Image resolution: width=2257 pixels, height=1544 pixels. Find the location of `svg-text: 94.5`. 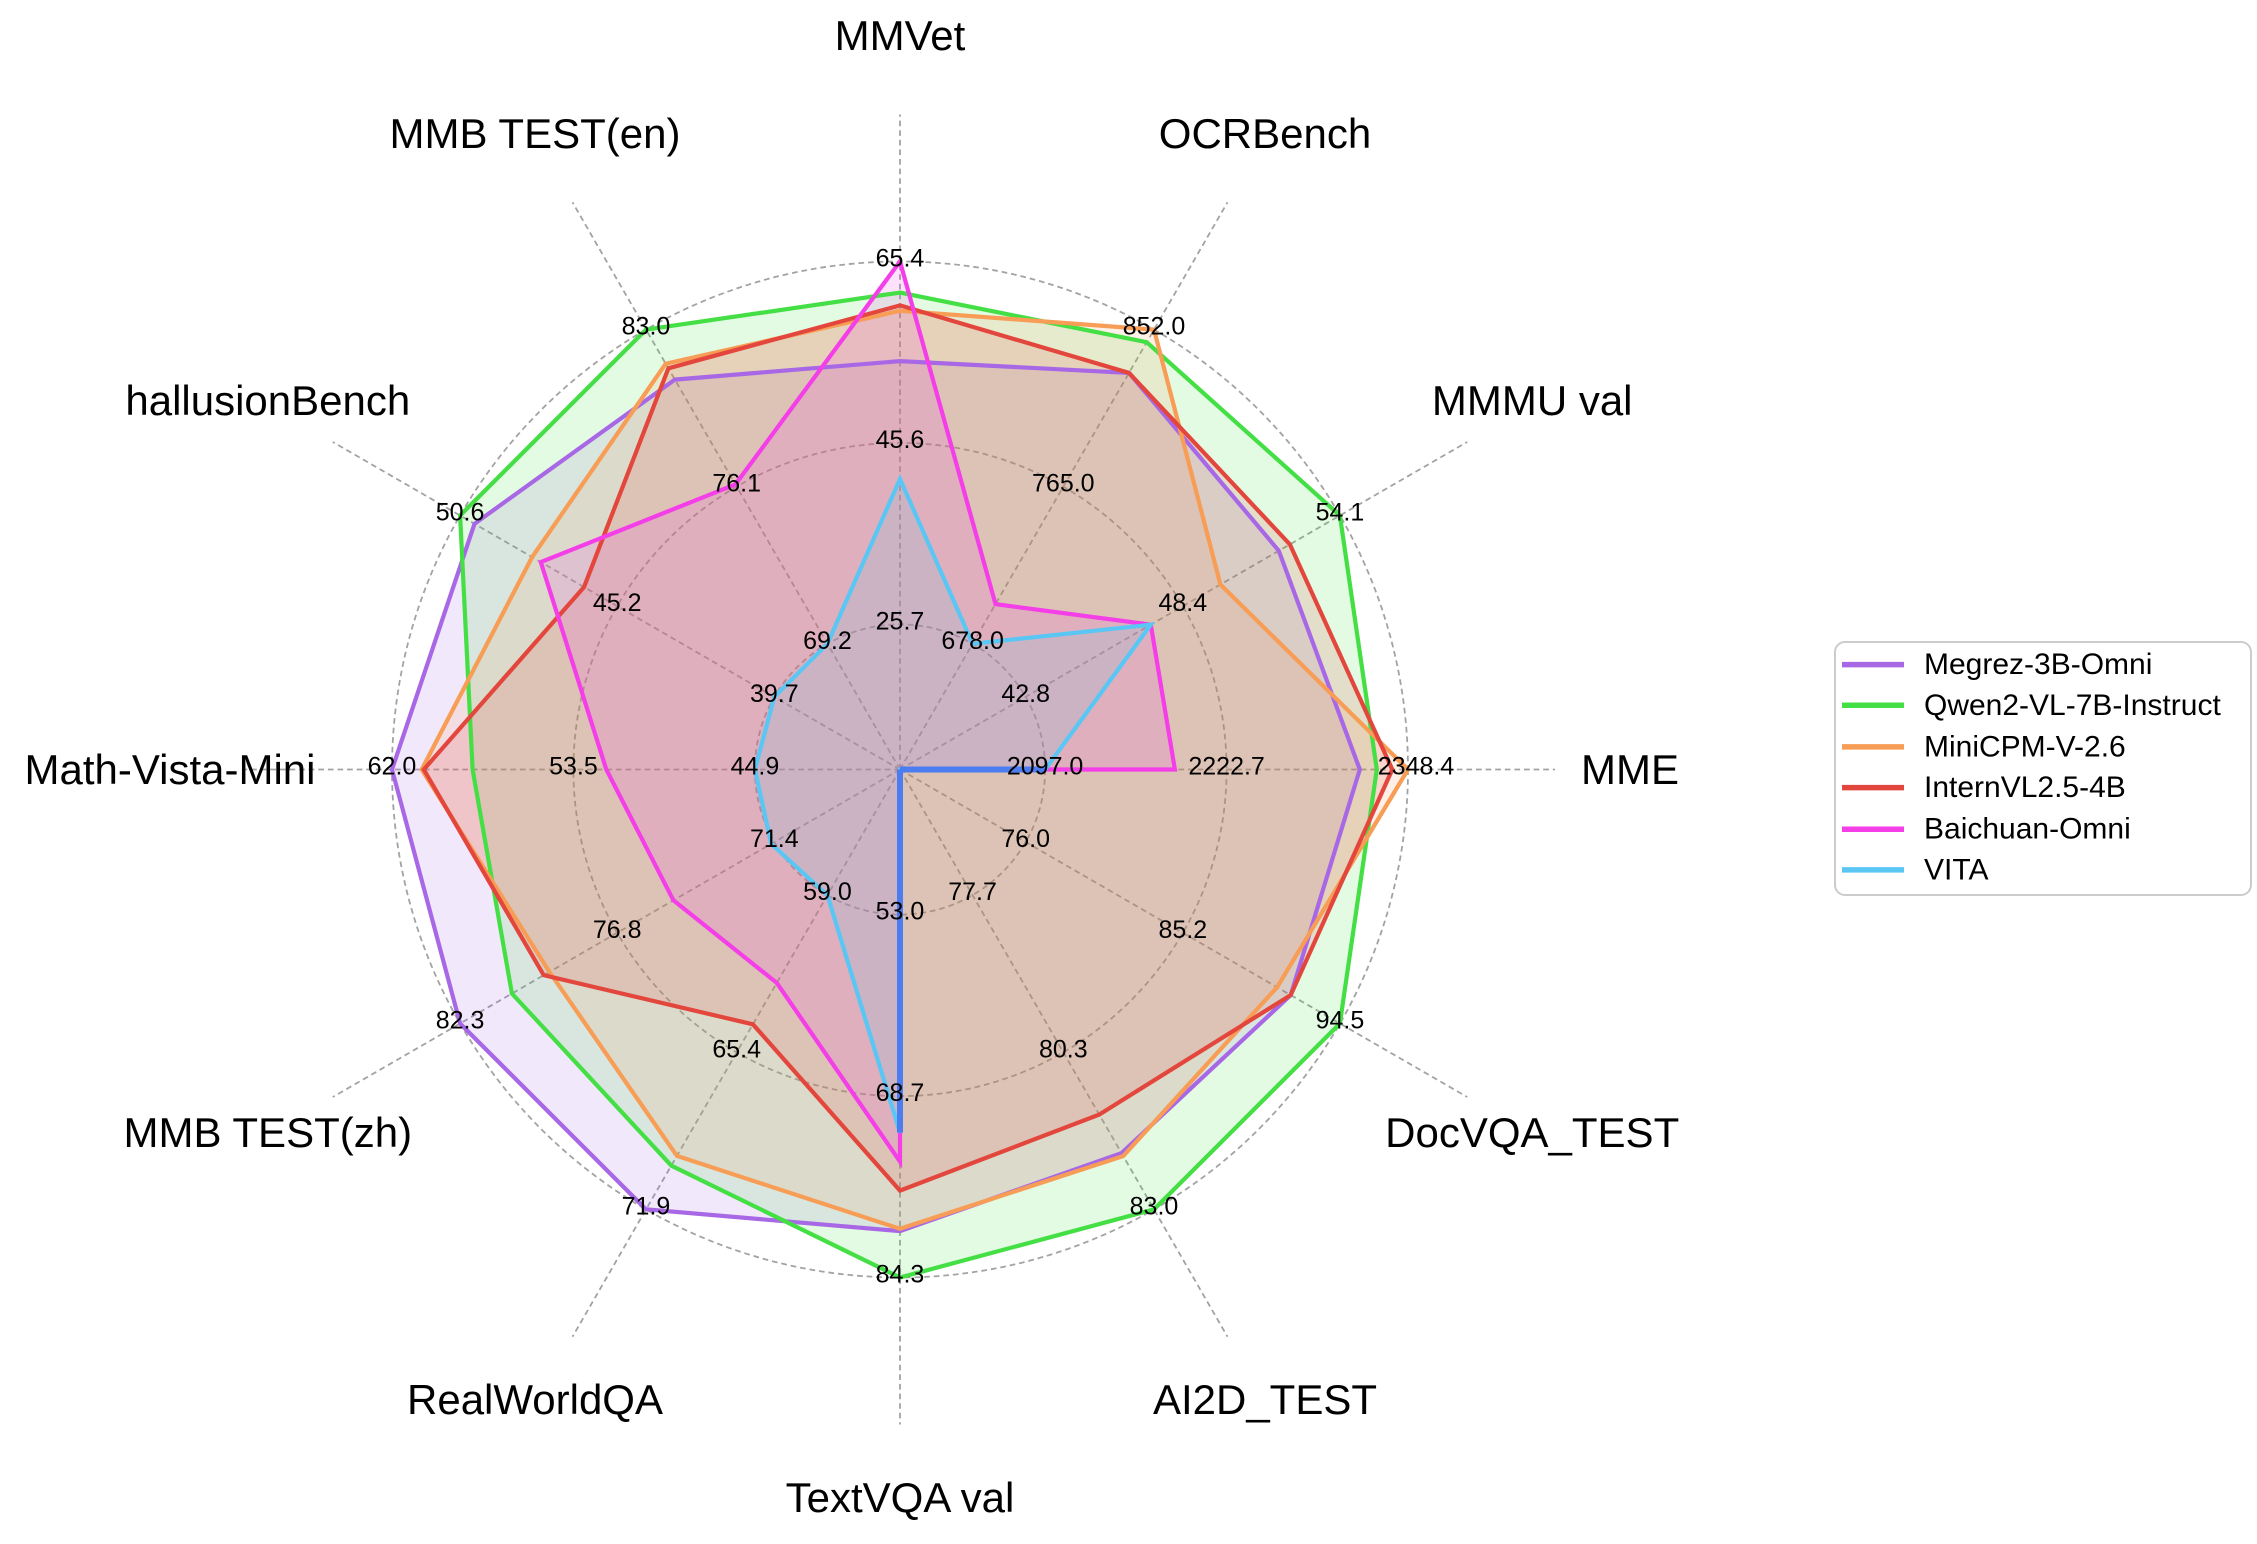

svg-text: 94.5 is located at coordinates (1340, 1021).